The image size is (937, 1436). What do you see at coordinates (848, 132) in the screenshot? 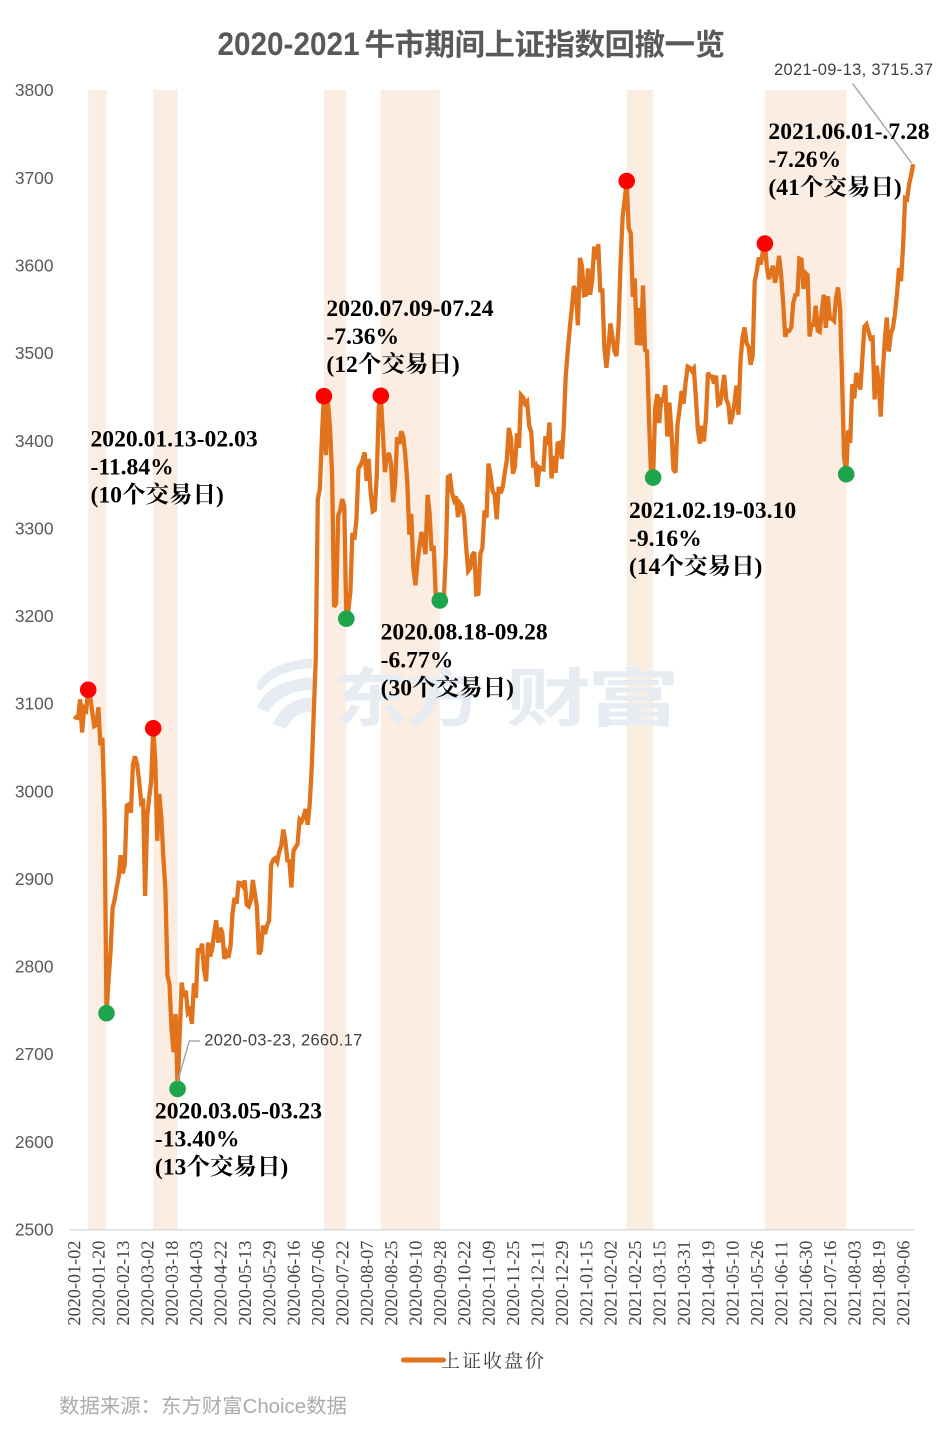
I see `svg-text: 2021.06.01-.7.28` at bounding box center [848, 132].